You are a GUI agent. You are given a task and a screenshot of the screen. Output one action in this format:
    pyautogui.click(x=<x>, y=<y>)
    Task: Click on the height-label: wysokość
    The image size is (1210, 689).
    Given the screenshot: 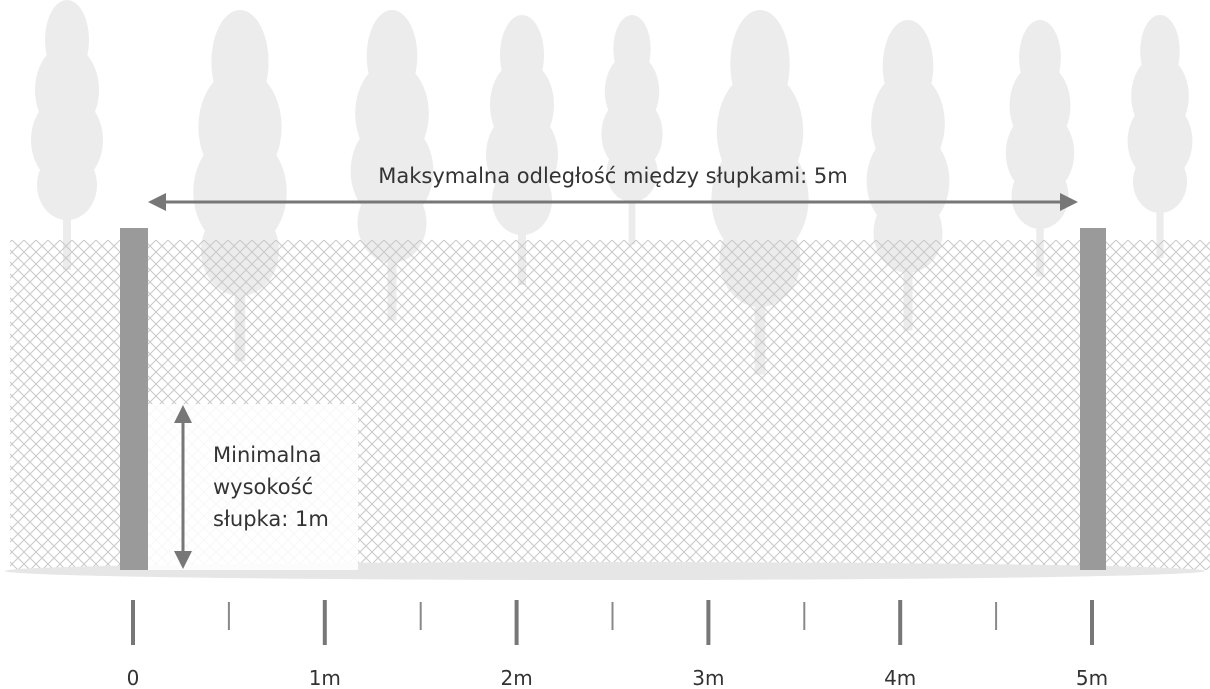 What is the action you would take?
    pyautogui.click(x=263, y=487)
    